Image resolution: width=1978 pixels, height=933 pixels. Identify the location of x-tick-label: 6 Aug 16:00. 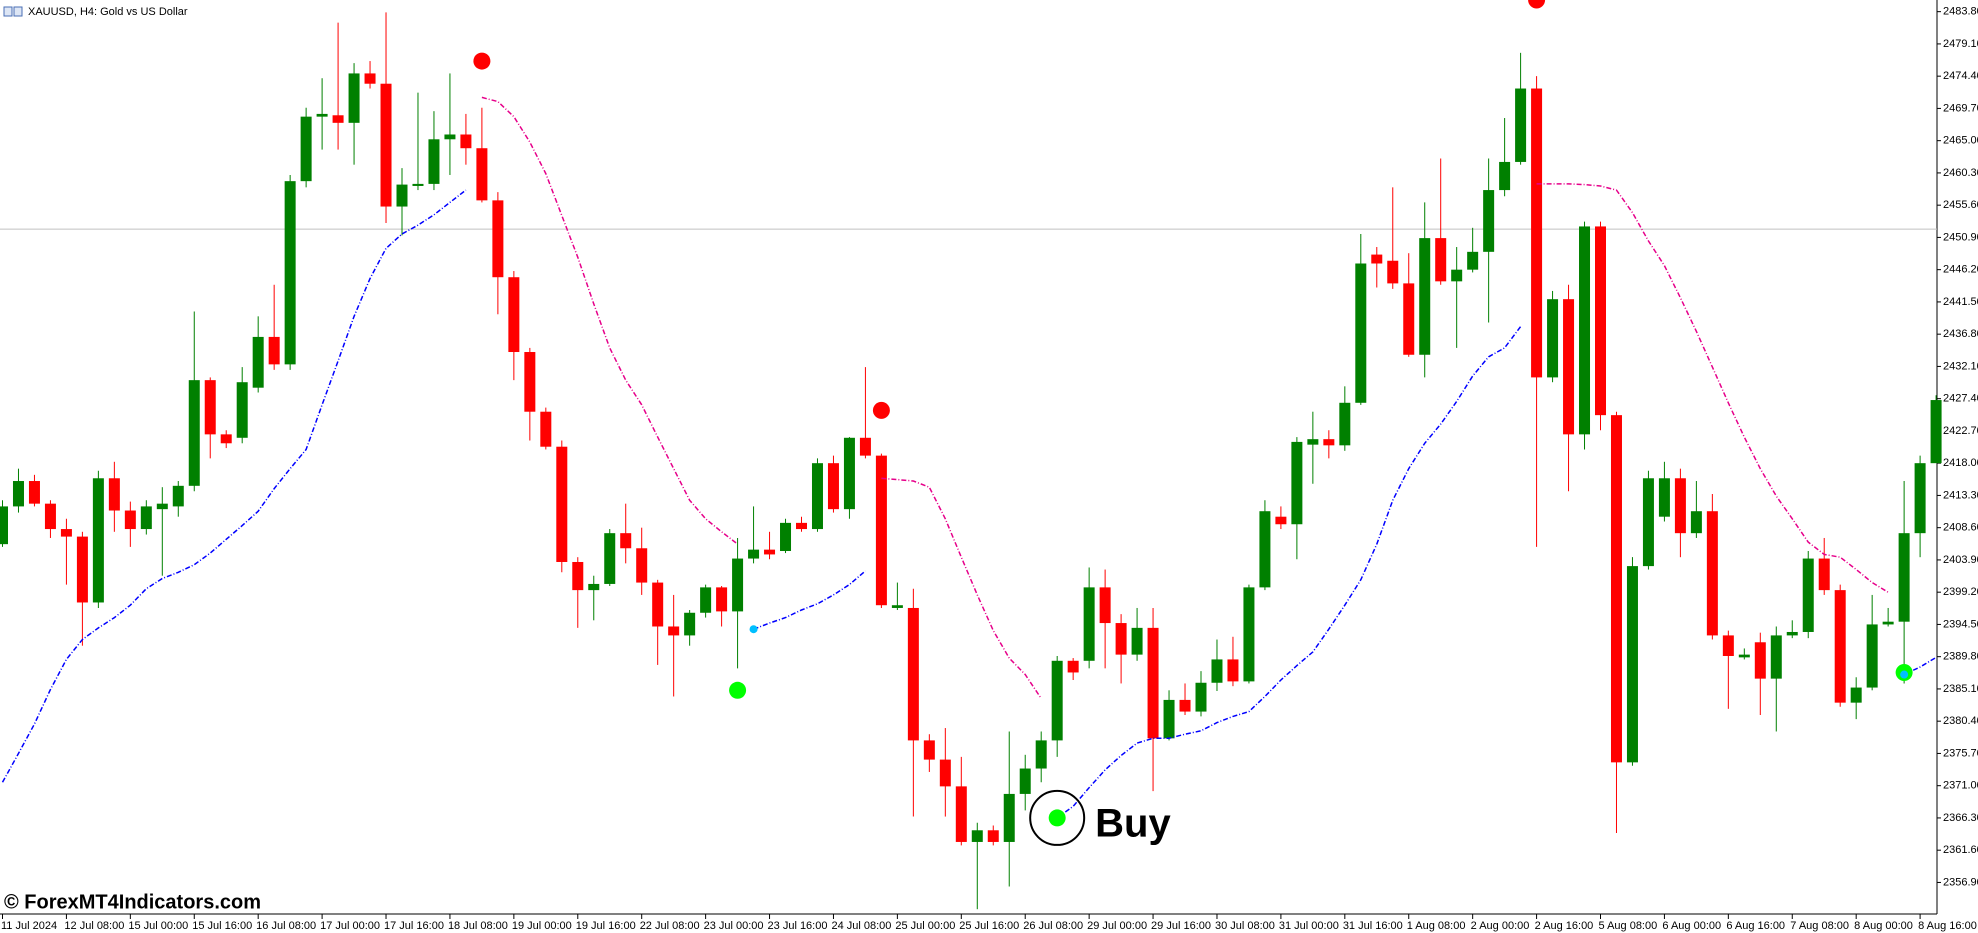
(1755, 926).